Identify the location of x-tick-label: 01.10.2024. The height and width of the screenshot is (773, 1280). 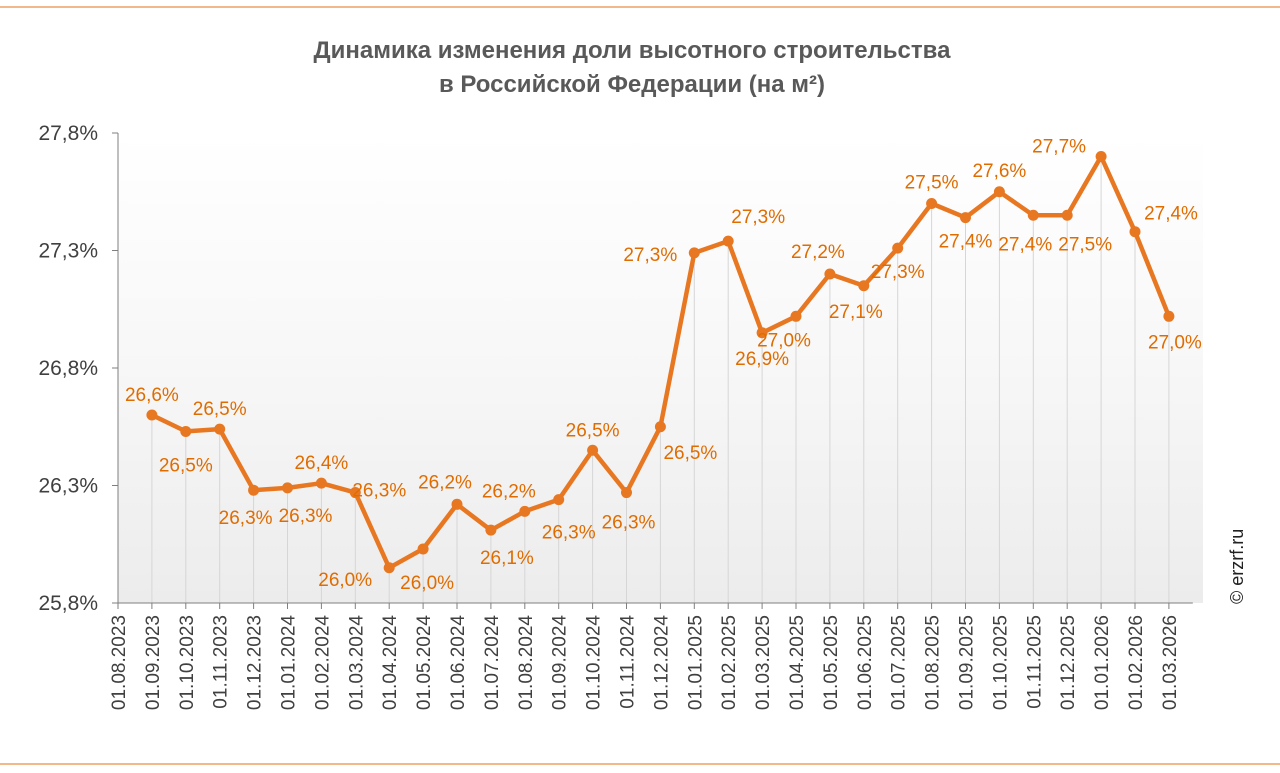
(594, 663).